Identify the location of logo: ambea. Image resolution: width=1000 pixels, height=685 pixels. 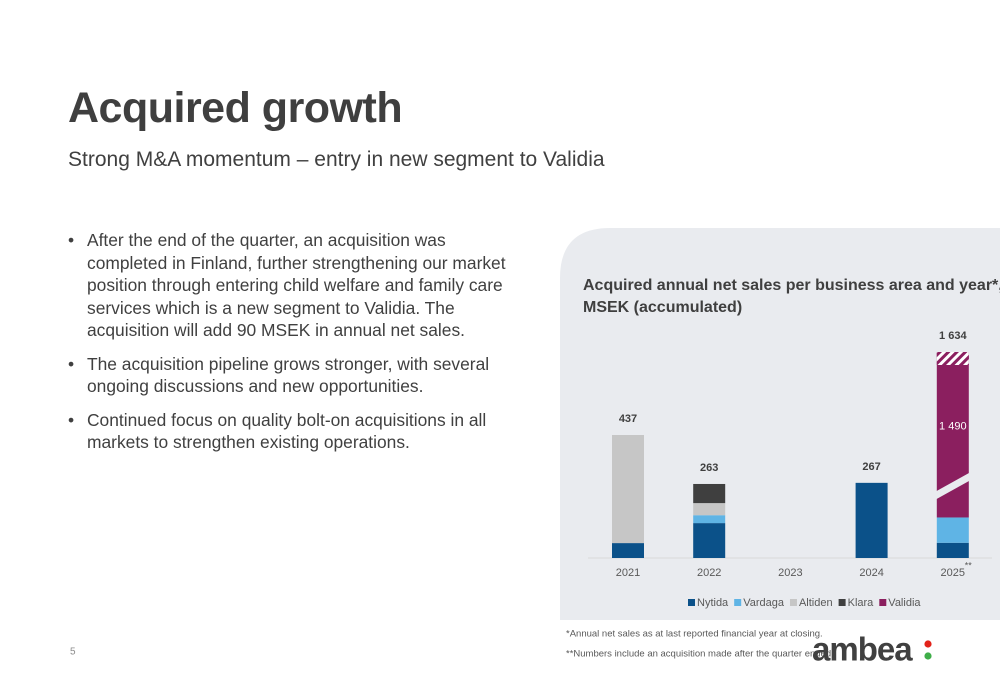
(862, 649).